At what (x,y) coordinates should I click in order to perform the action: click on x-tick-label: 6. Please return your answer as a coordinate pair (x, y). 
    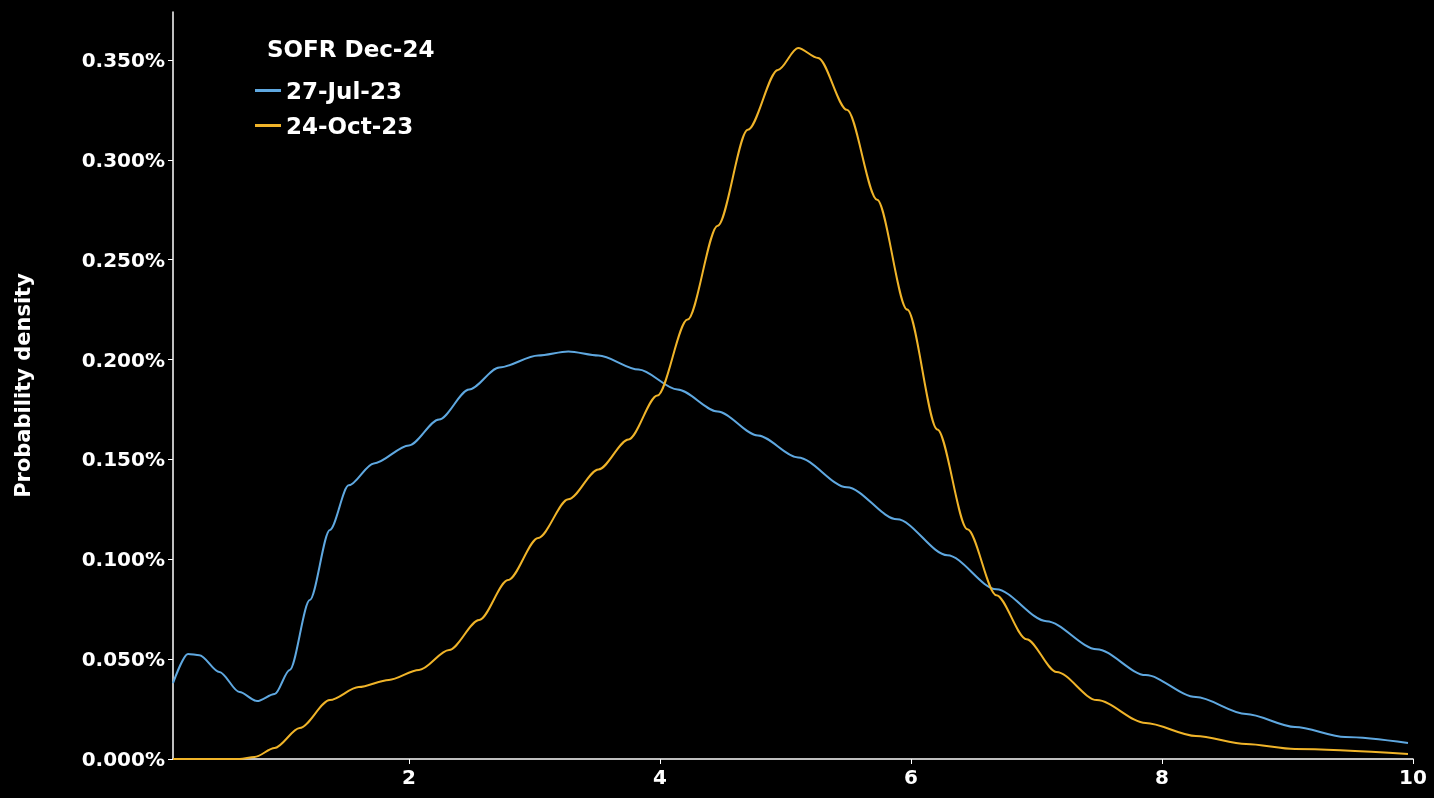
    Looking at the image, I should click on (911, 777).